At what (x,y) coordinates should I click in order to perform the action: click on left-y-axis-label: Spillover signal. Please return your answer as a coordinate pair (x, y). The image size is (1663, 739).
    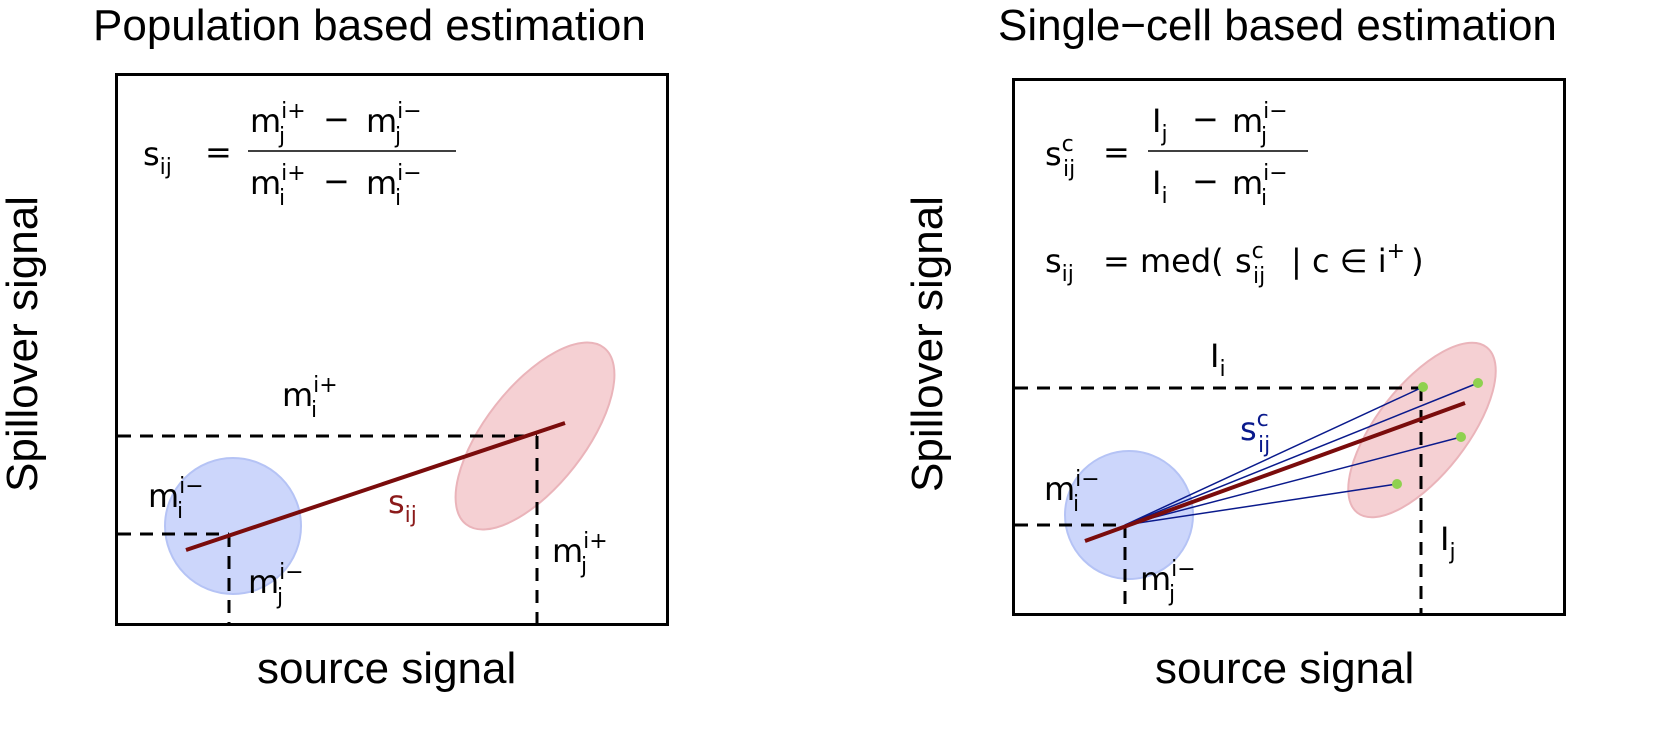
    Looking at the image, I should click on (23, 344).